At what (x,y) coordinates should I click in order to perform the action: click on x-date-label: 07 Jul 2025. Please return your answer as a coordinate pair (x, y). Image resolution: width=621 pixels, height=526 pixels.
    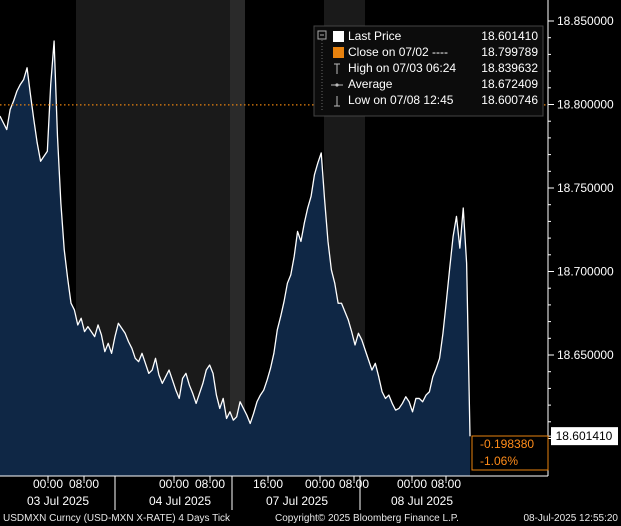
    Looking at the image, I should click on (297, 501).